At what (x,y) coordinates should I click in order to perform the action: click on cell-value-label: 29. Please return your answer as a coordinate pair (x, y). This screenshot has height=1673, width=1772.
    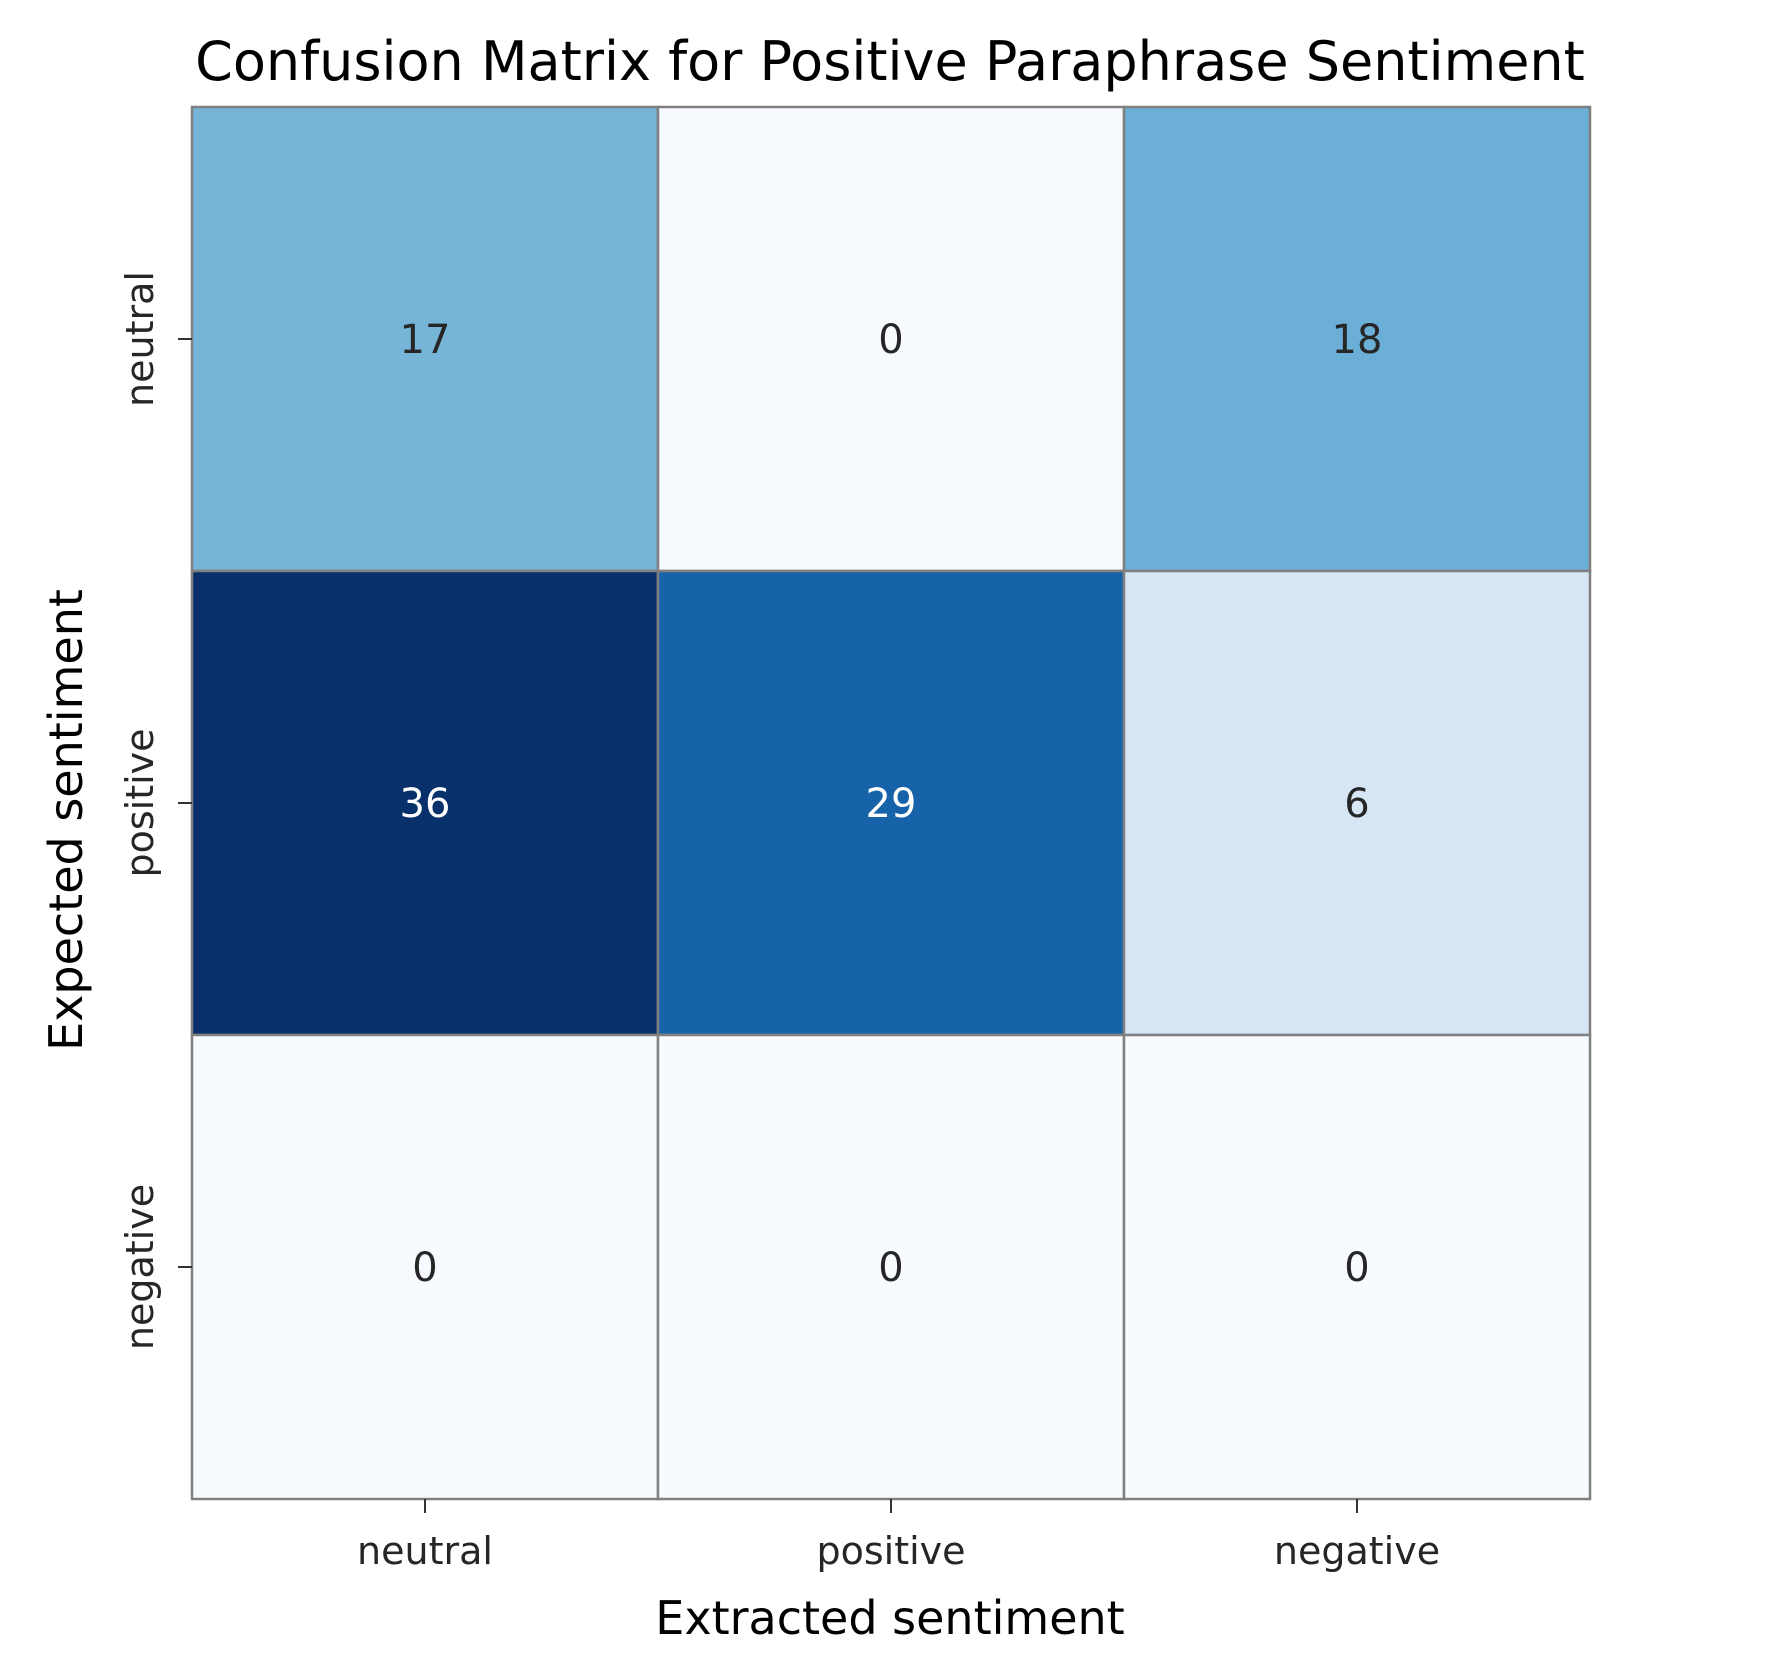
    Looking at the image, I should click on (891, 804).